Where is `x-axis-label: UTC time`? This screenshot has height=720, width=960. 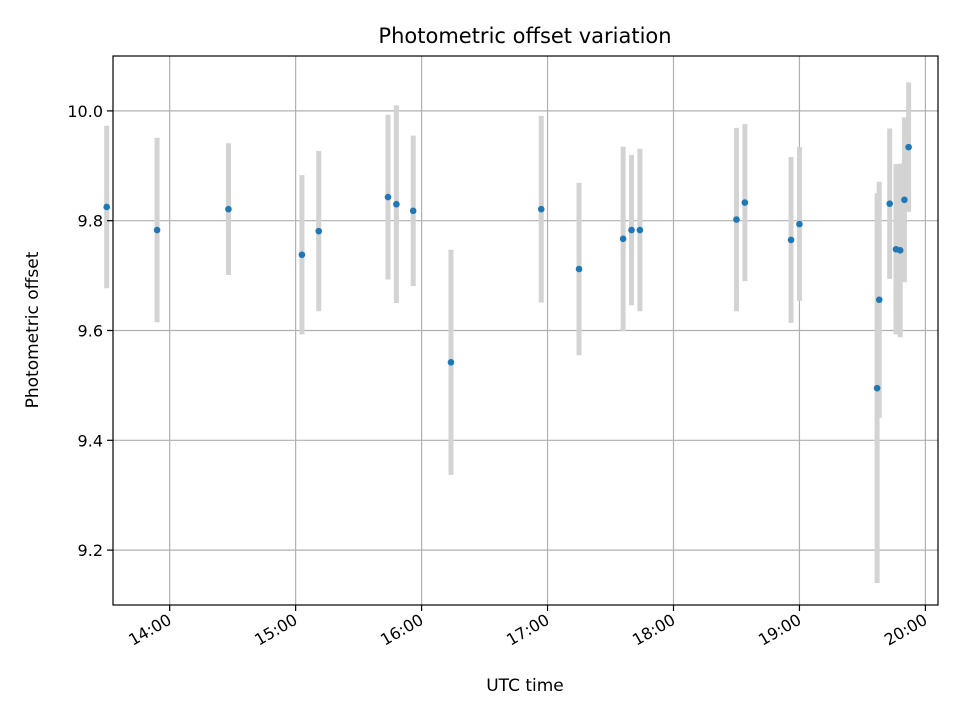
x-axis-label: UTC time is located at coordinates (525, 686).